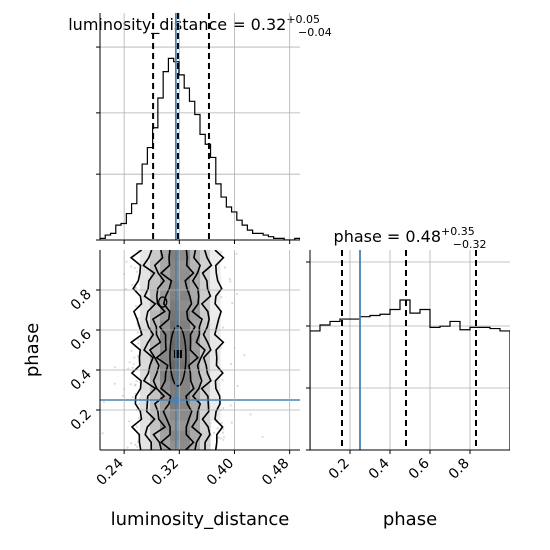 The width and height of the screenshot is (550, 550). Describe the element at coordinates (165, 472) in the screenshot. I see `xtick2d-label-1: 0.32` at that location.